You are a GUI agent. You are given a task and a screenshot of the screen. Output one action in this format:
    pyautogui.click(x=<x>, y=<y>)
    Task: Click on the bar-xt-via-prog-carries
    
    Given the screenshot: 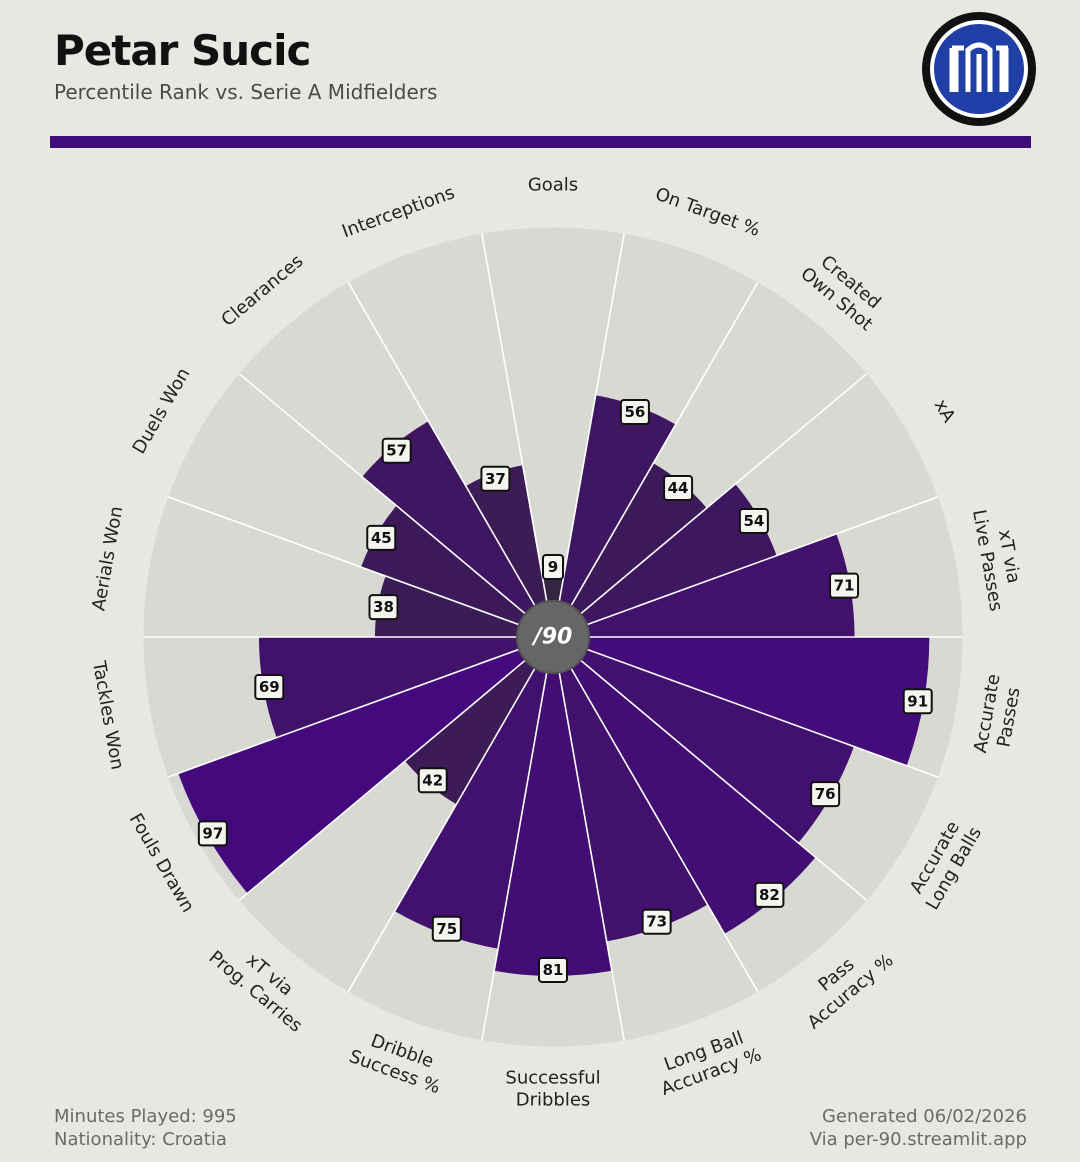 What is the action you would take?
    pyautogui.click(x=479, y=721)
    